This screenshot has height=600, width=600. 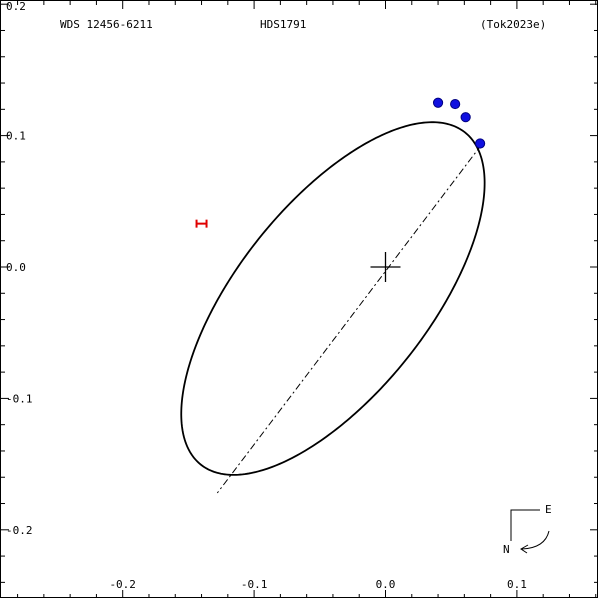 I want to click on y-tick-label: 0.1, so click(x=16, y=136).